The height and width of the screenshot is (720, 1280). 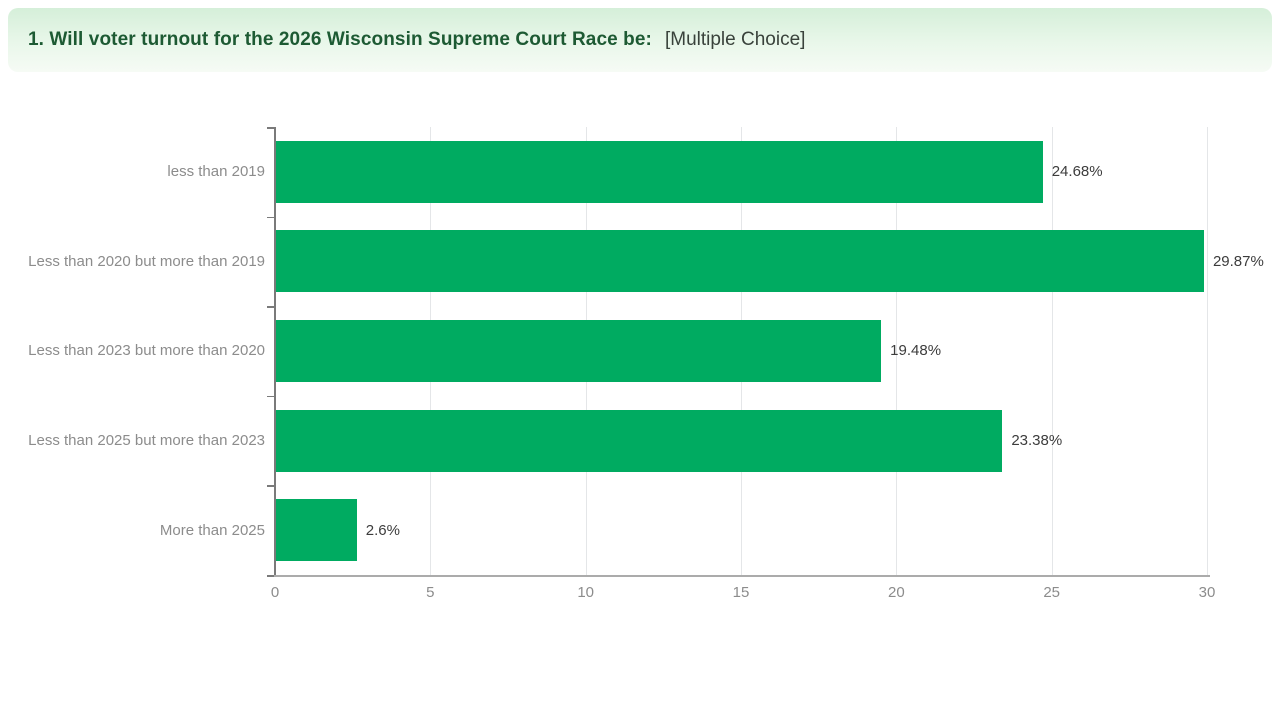 What do you see at coordinates (1207, 592) in the screenshot?
I see `x-axis-tick-label: 30` at bounding box center [1207, 592].